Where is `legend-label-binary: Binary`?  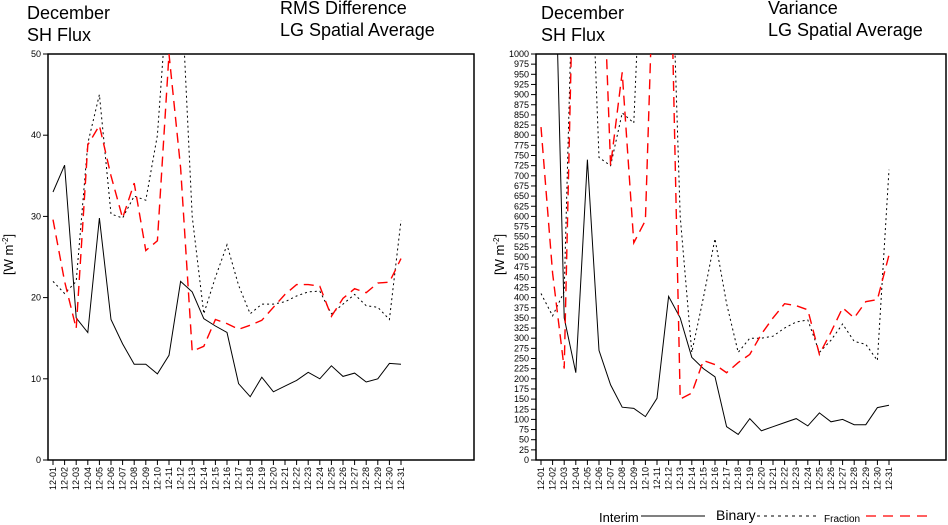 legend-label-binary: Binary is located at coordinates (736, 515).